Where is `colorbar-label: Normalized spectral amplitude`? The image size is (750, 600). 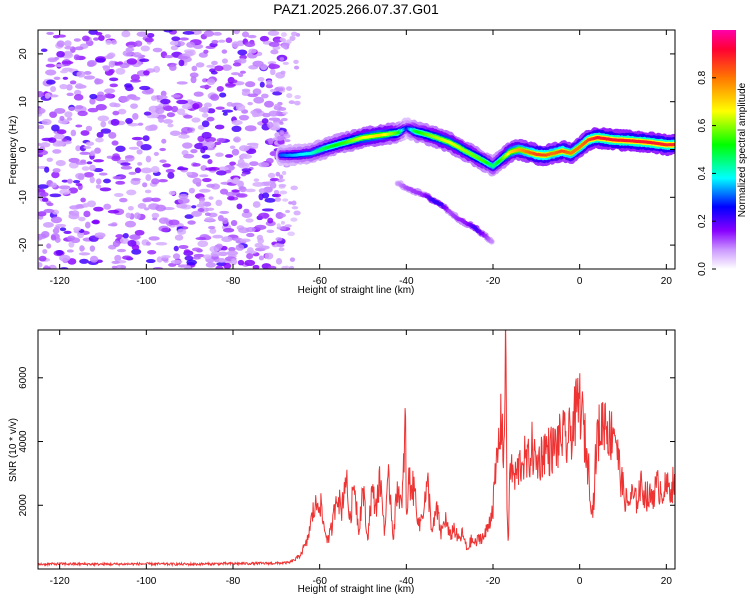 colorbar-label: Normalized spectral amplitude is located at coordinates (742, 149).